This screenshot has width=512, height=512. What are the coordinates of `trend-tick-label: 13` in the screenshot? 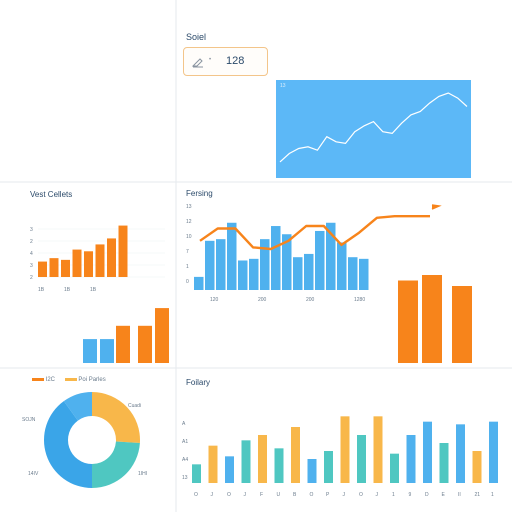 It's located at (283, 86).